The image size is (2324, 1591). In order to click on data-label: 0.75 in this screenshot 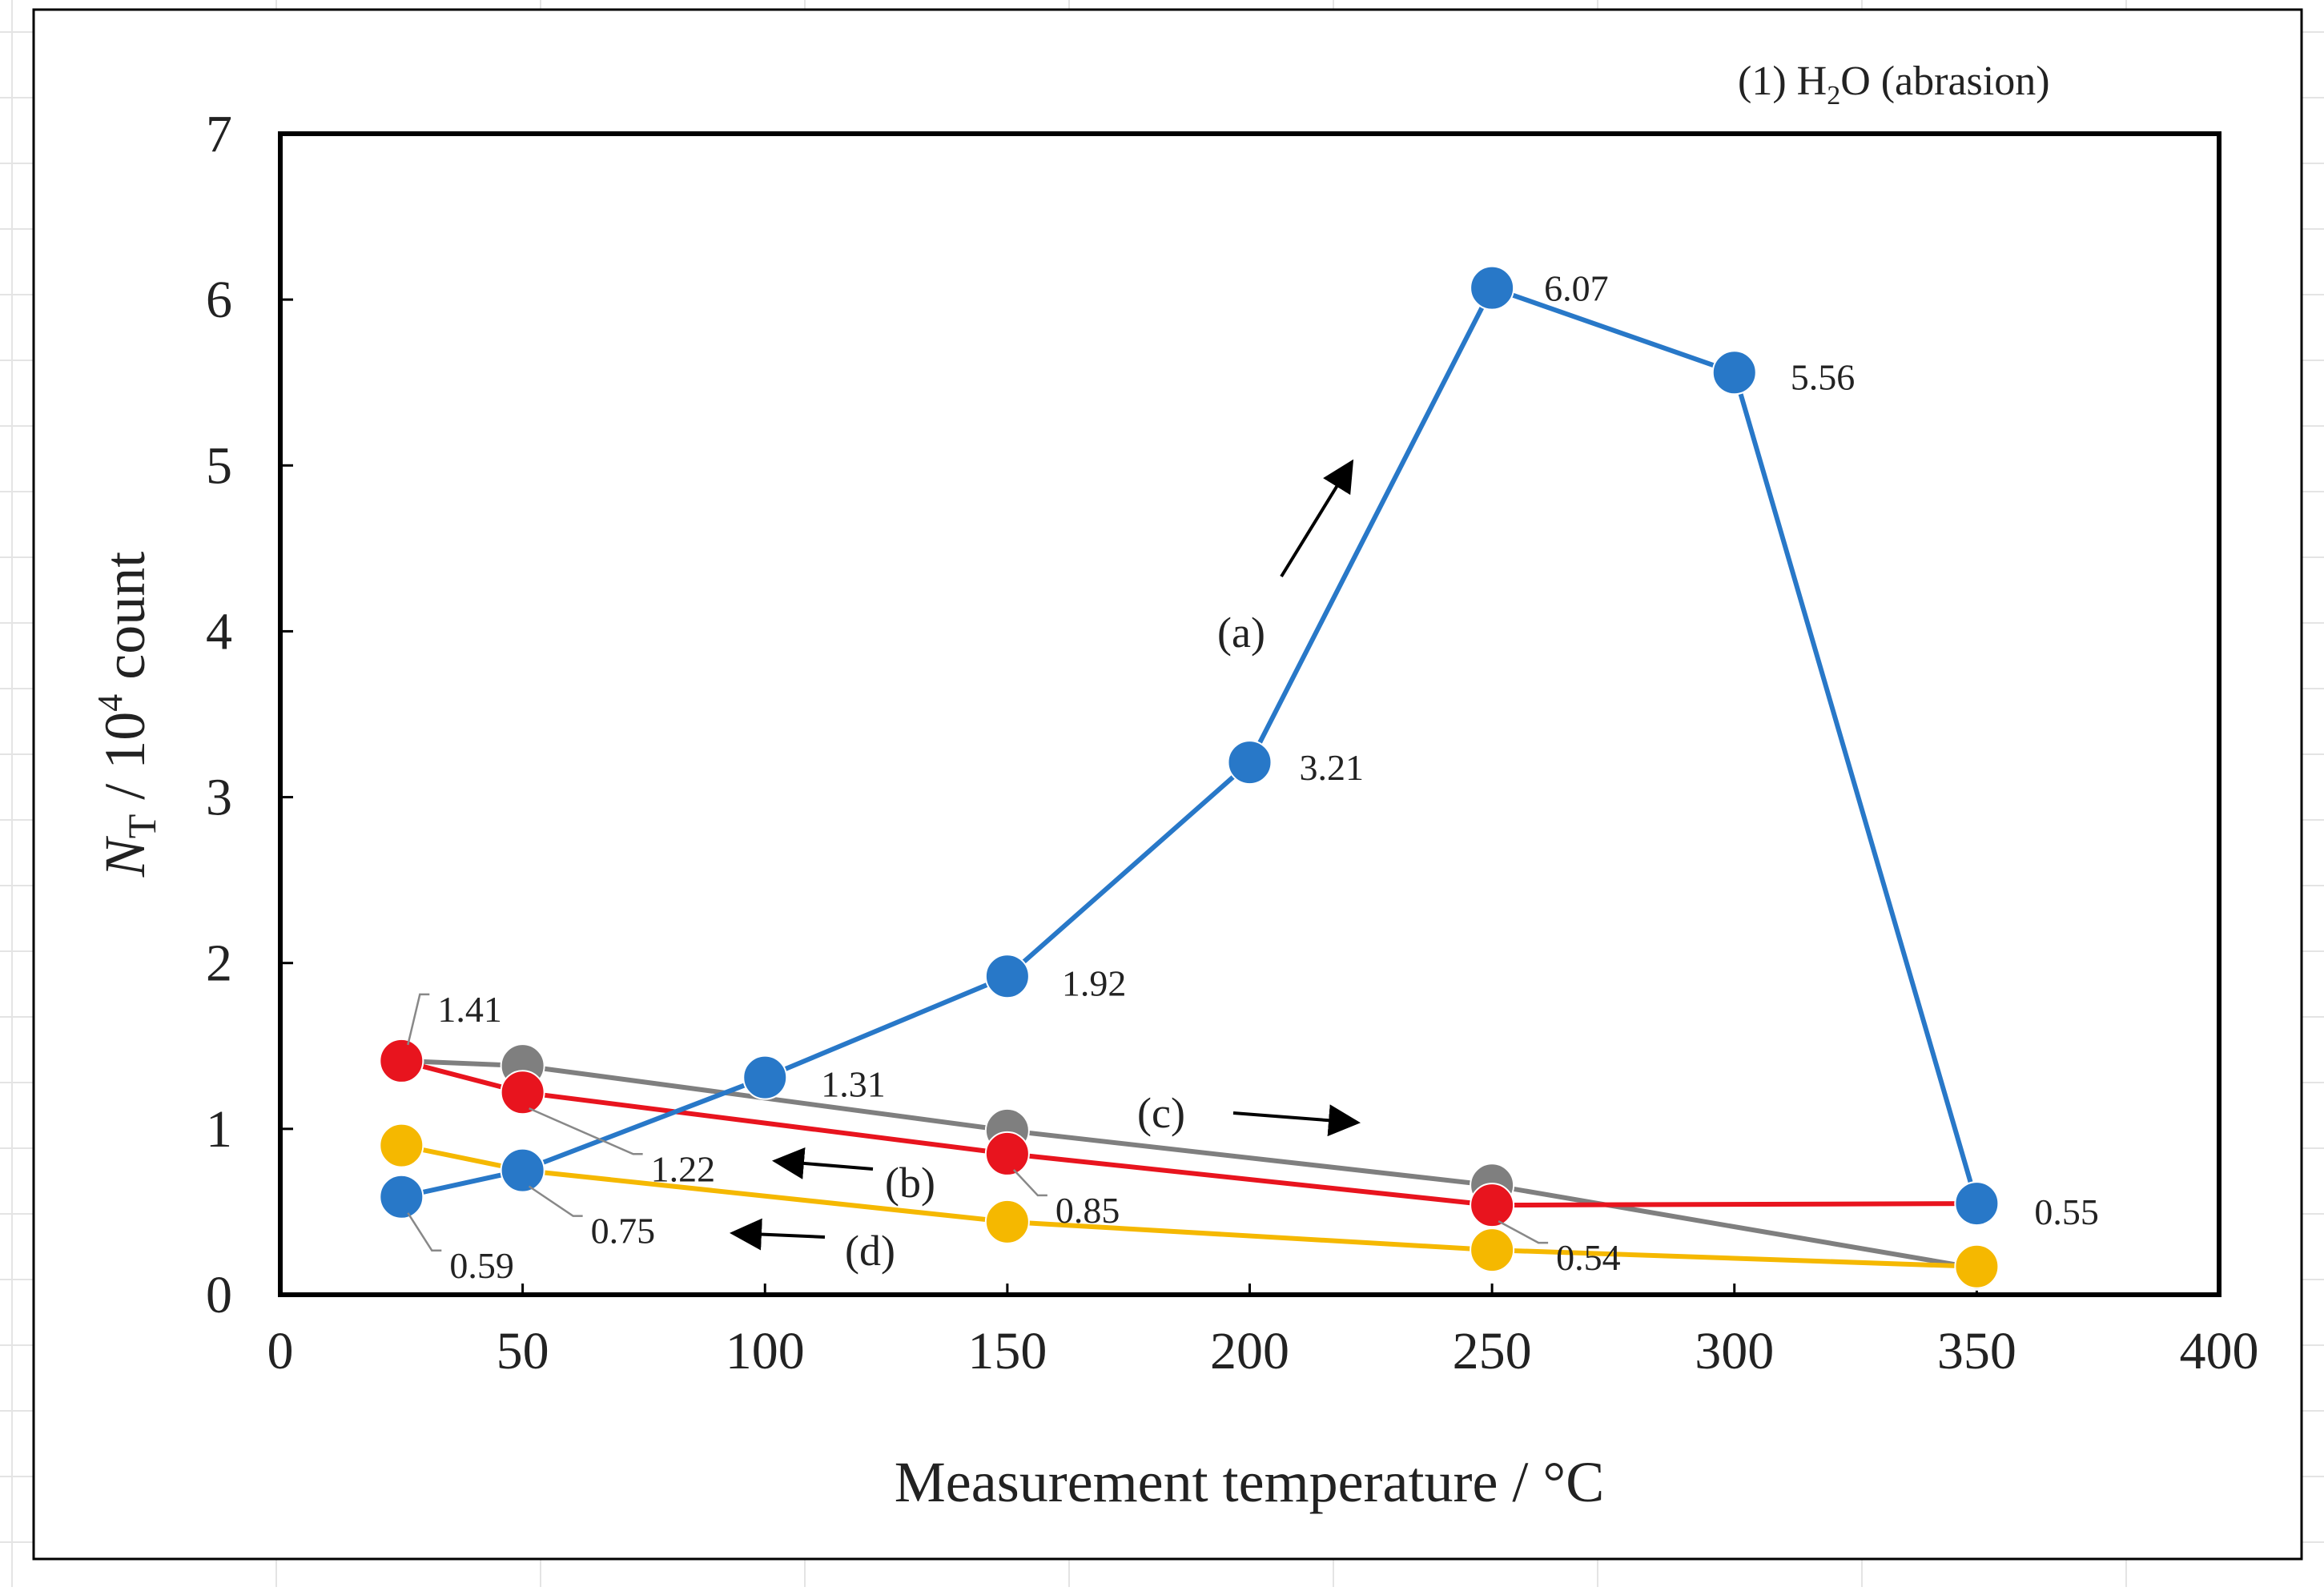, I will do `click(623, 1231)`.